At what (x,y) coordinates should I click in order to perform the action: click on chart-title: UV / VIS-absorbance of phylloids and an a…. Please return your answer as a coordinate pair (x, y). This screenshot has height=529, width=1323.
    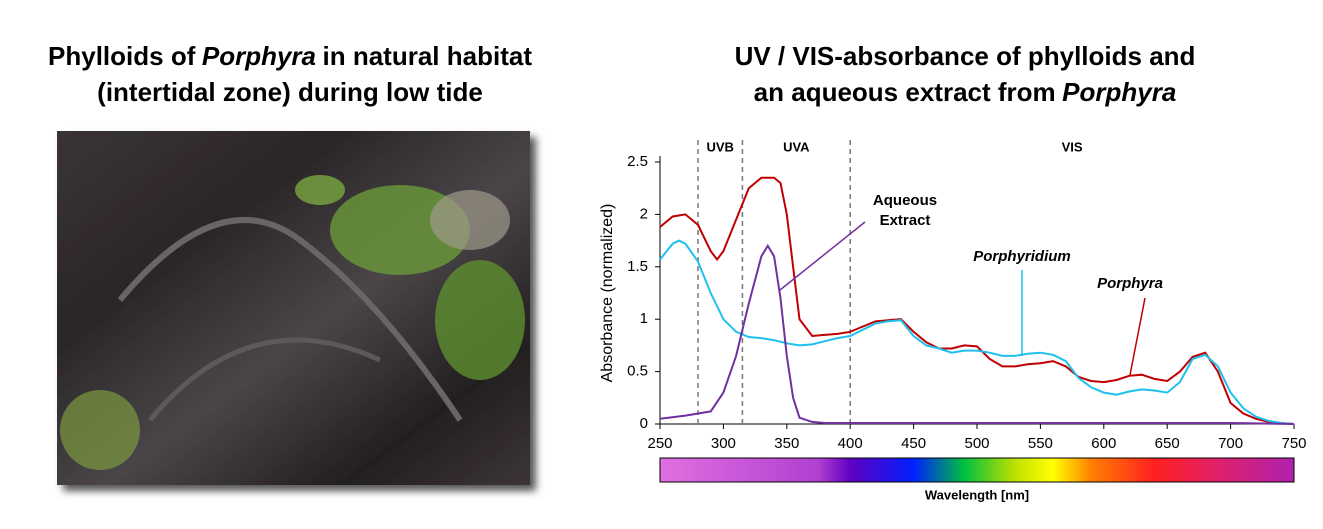
    Looking at the image, I should click on (965, 74).